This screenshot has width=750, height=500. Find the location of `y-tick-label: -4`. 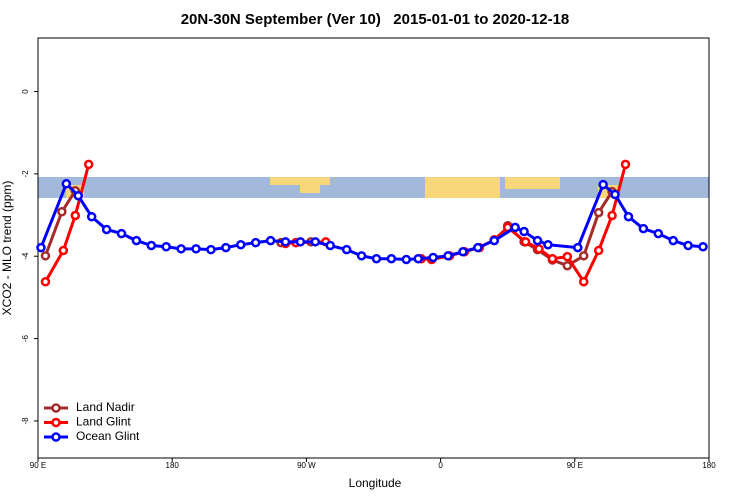

y-tick-label: -4 is located at coordinates (25, 256).